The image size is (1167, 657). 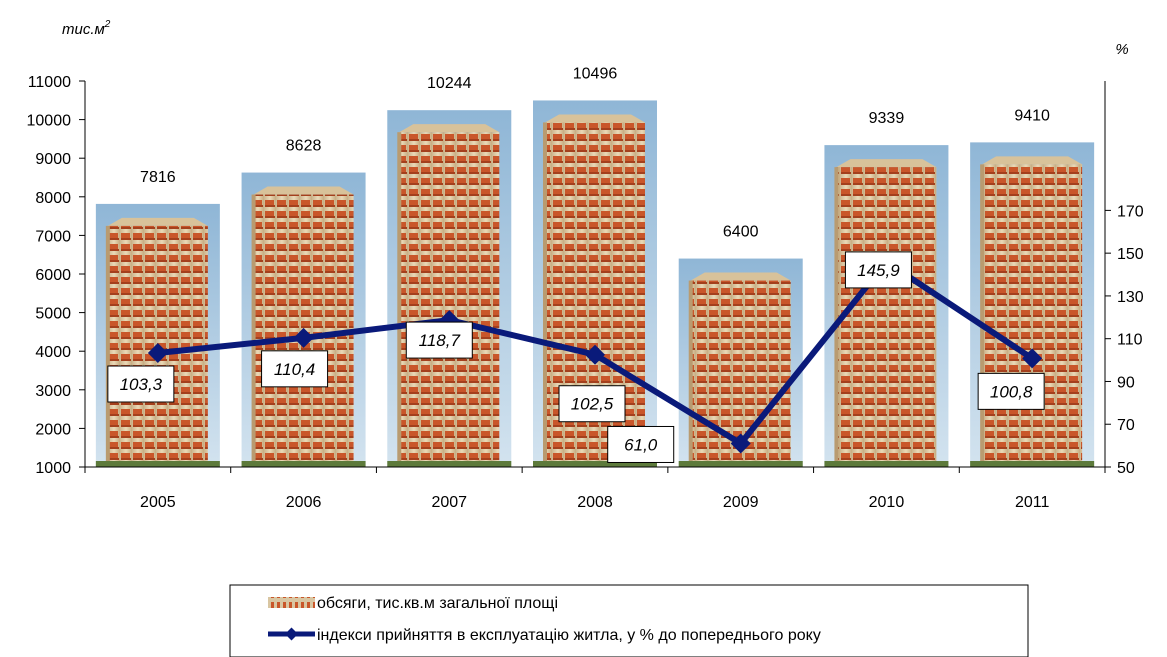 I want to click on bar-value-label: 7816, so click(x=158, y=177).